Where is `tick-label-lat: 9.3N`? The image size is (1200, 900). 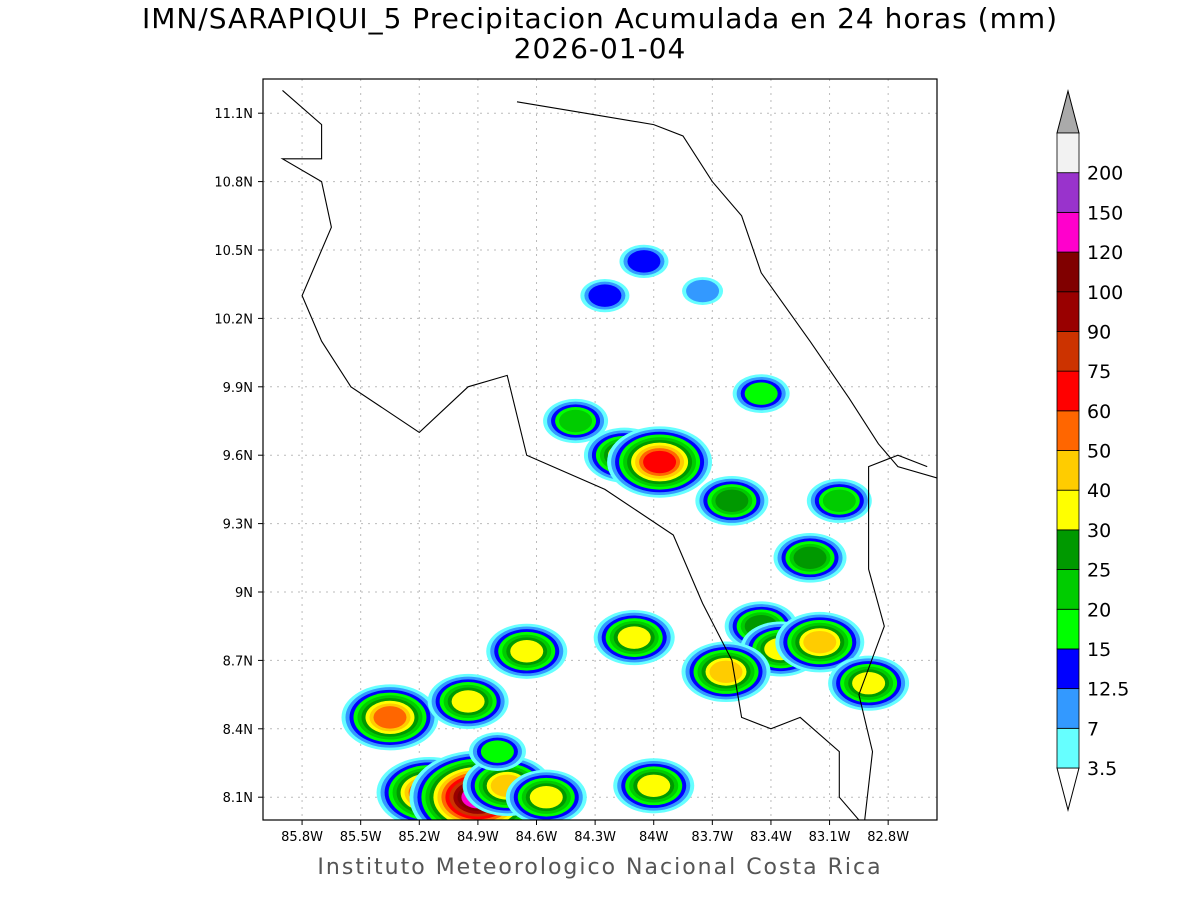 tick-label-lat: 9.3N is located at coordinates (238, 525).